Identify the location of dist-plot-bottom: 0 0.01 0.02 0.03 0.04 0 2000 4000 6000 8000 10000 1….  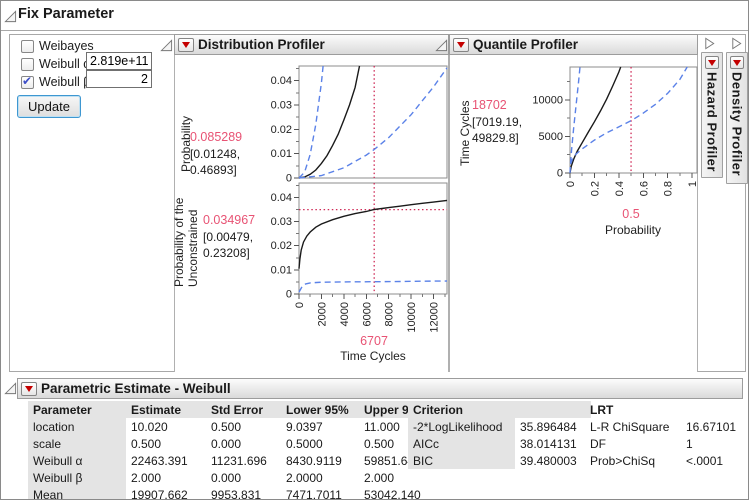
(357, 260).